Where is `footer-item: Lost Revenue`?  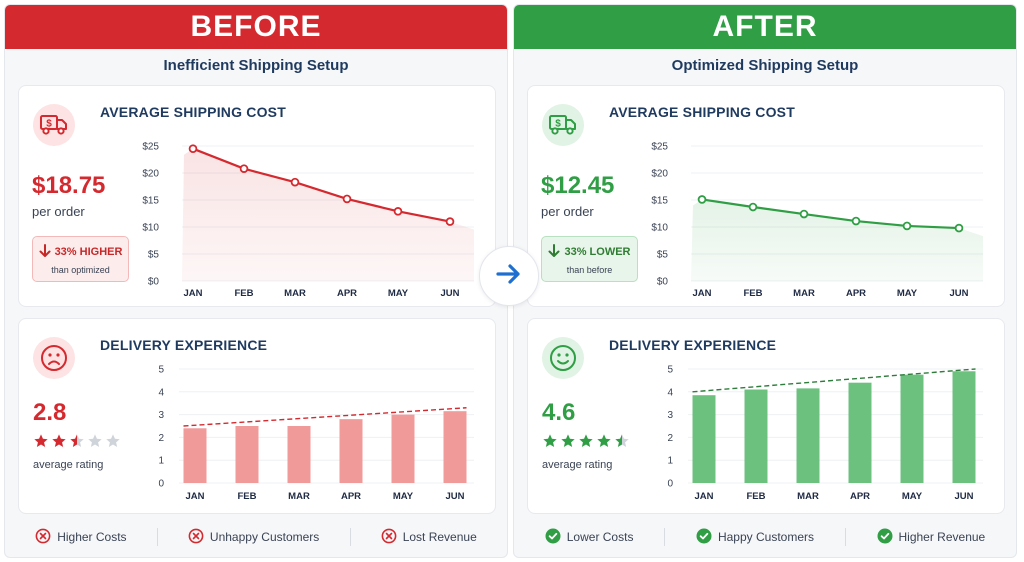
footer-item: Lost Revenue is located at coordinates (429, 537).